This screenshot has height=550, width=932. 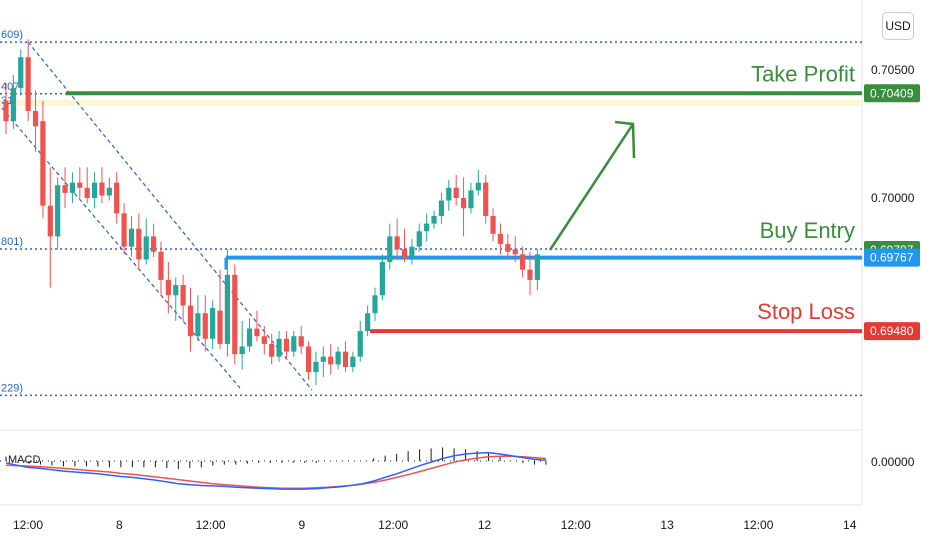 What do you see at coordinates (667, 525) in the screenshot?
I see `x-tick-label: 13` at bounding box center [667, 525].